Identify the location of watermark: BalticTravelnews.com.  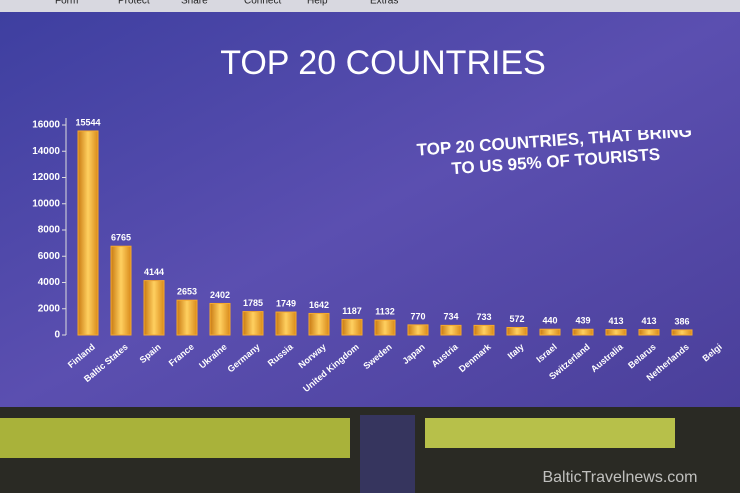
(619, 477).